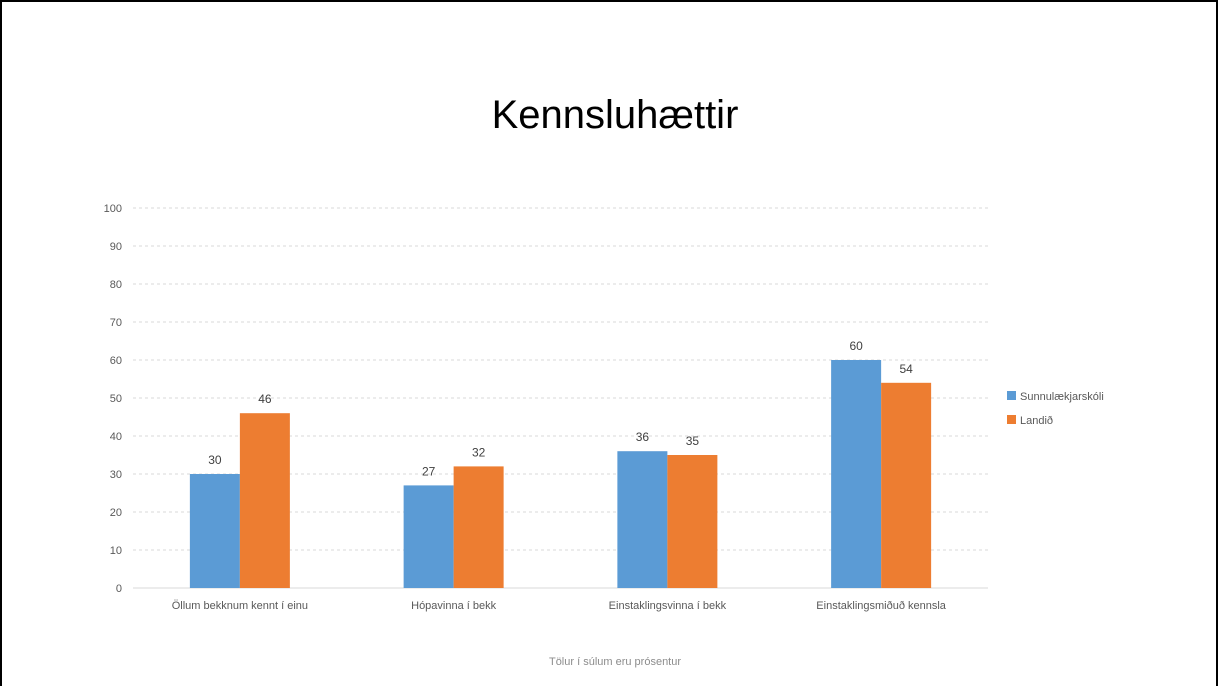 This screenshot has height=686, width=1218. I want to click on y-tick-label: 30, so click(116, 475).